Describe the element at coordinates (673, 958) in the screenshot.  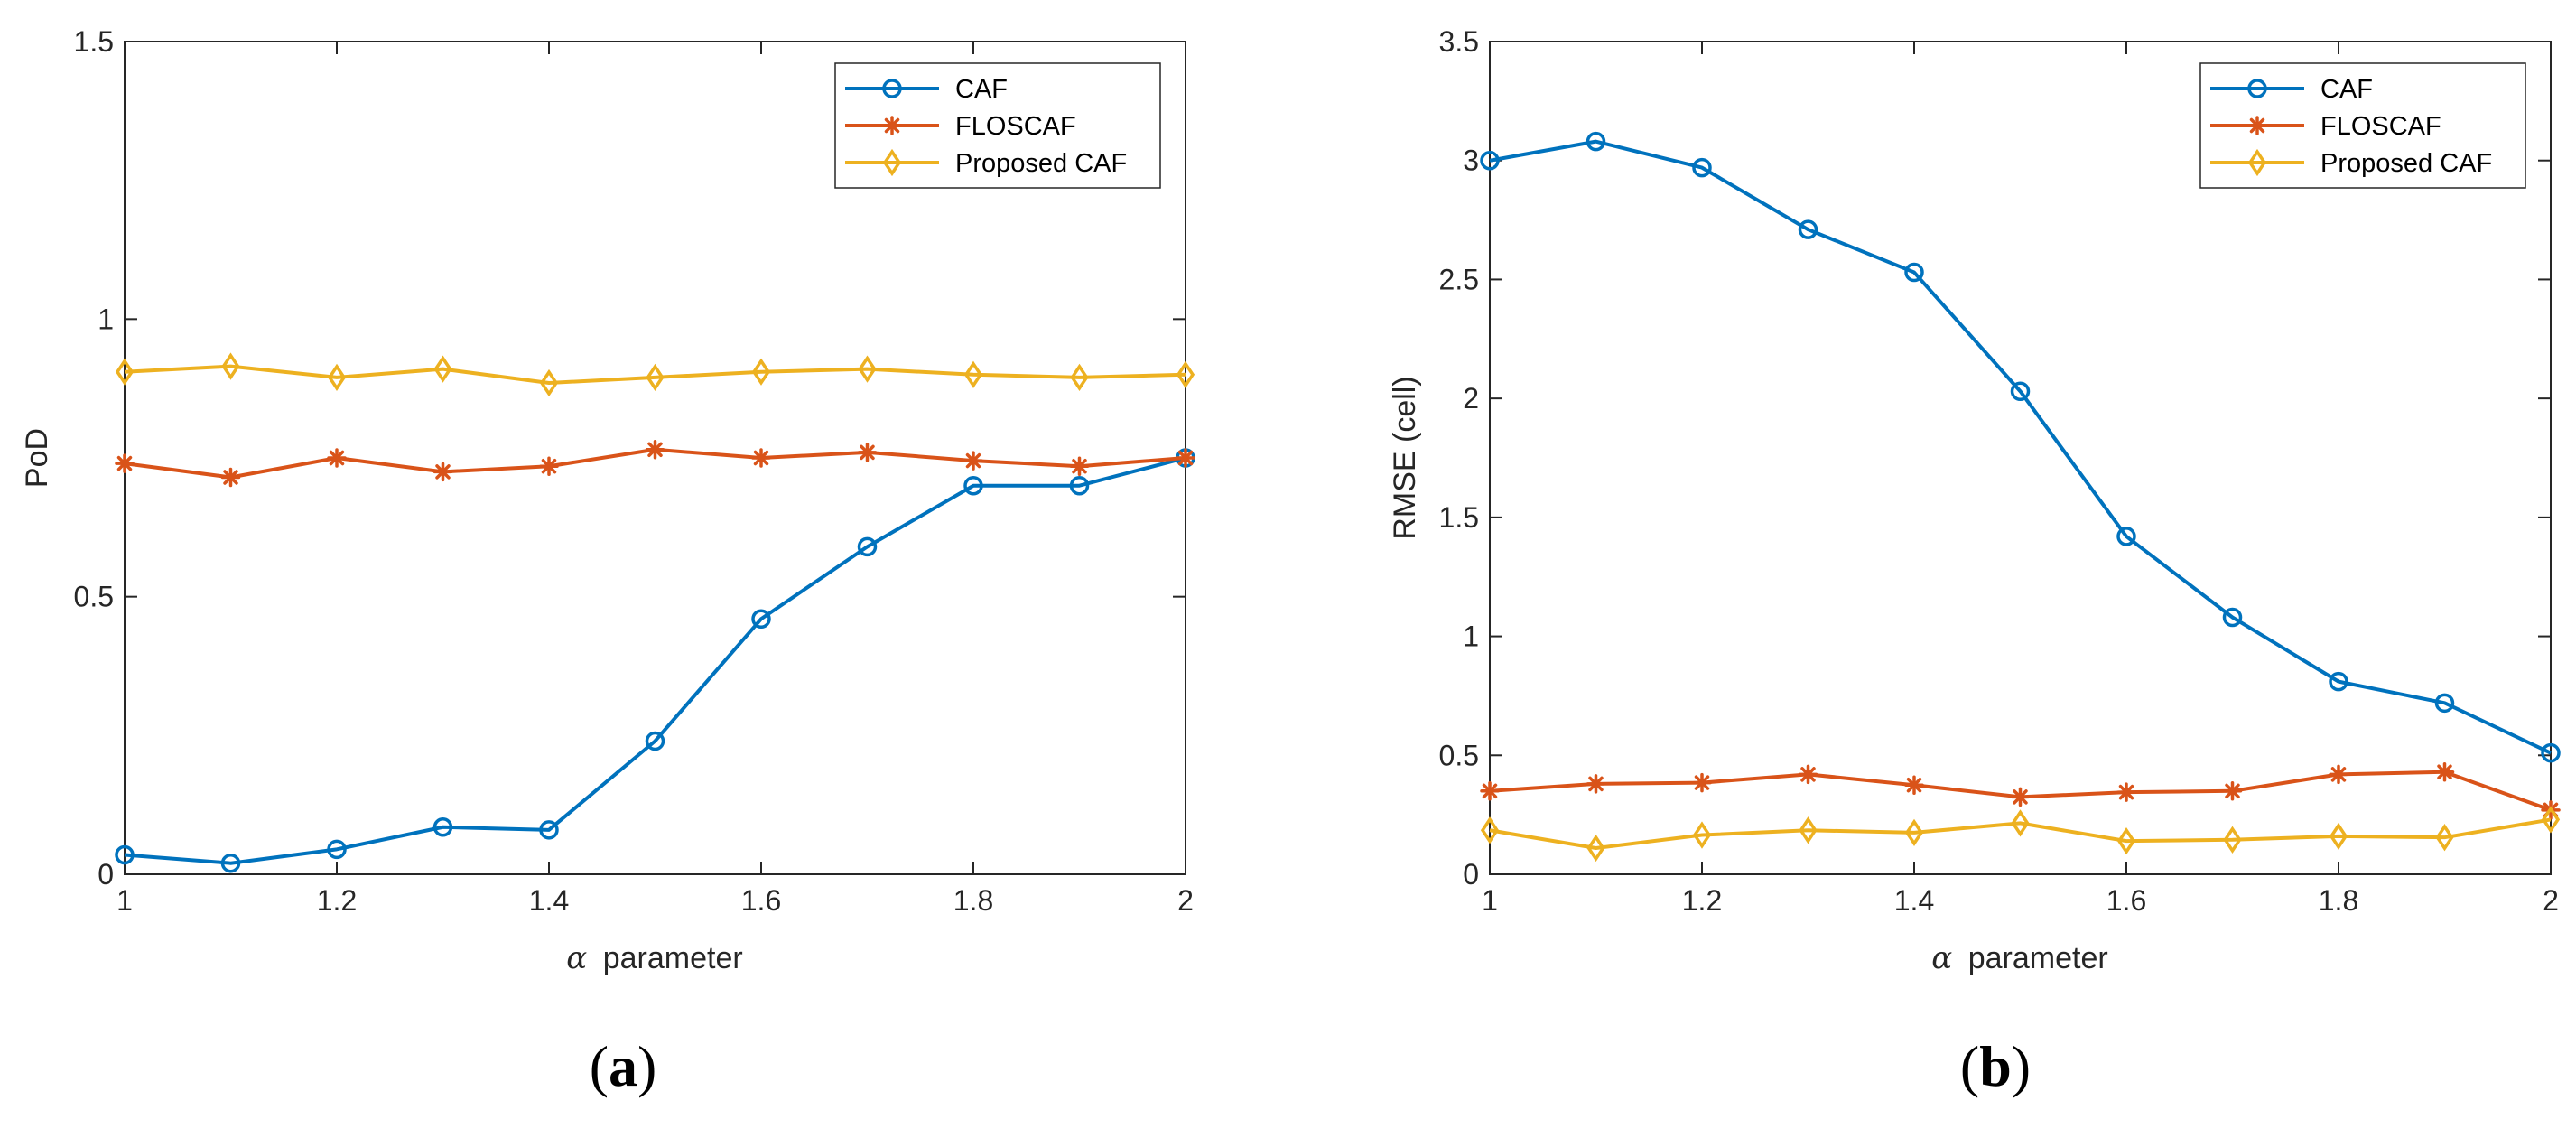
I see `x-axis-label-text-a: parameter` at that location.